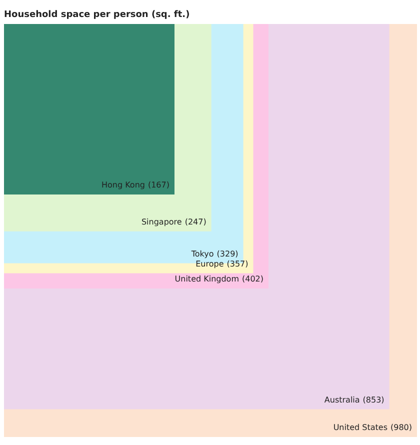 The image size is (420, 445). I want to click on data-label: (402), so click(253, 279).